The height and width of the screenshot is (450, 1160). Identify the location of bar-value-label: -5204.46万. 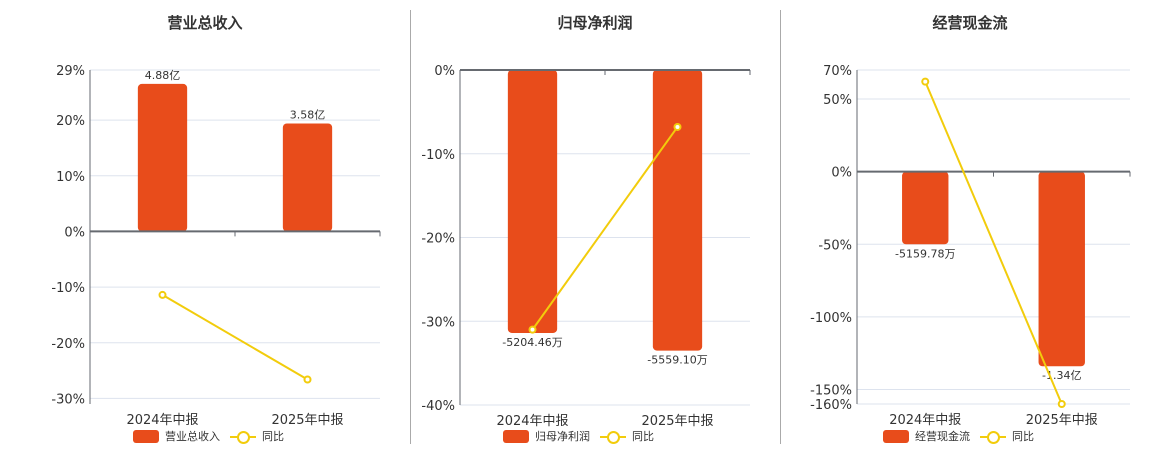
(532, 342).